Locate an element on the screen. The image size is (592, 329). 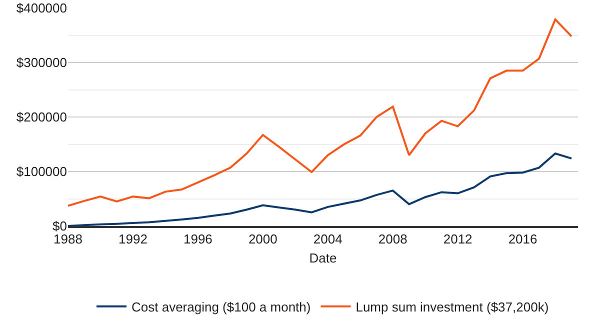
x-tick-label: 2012 is located at coordinates (457, 238).